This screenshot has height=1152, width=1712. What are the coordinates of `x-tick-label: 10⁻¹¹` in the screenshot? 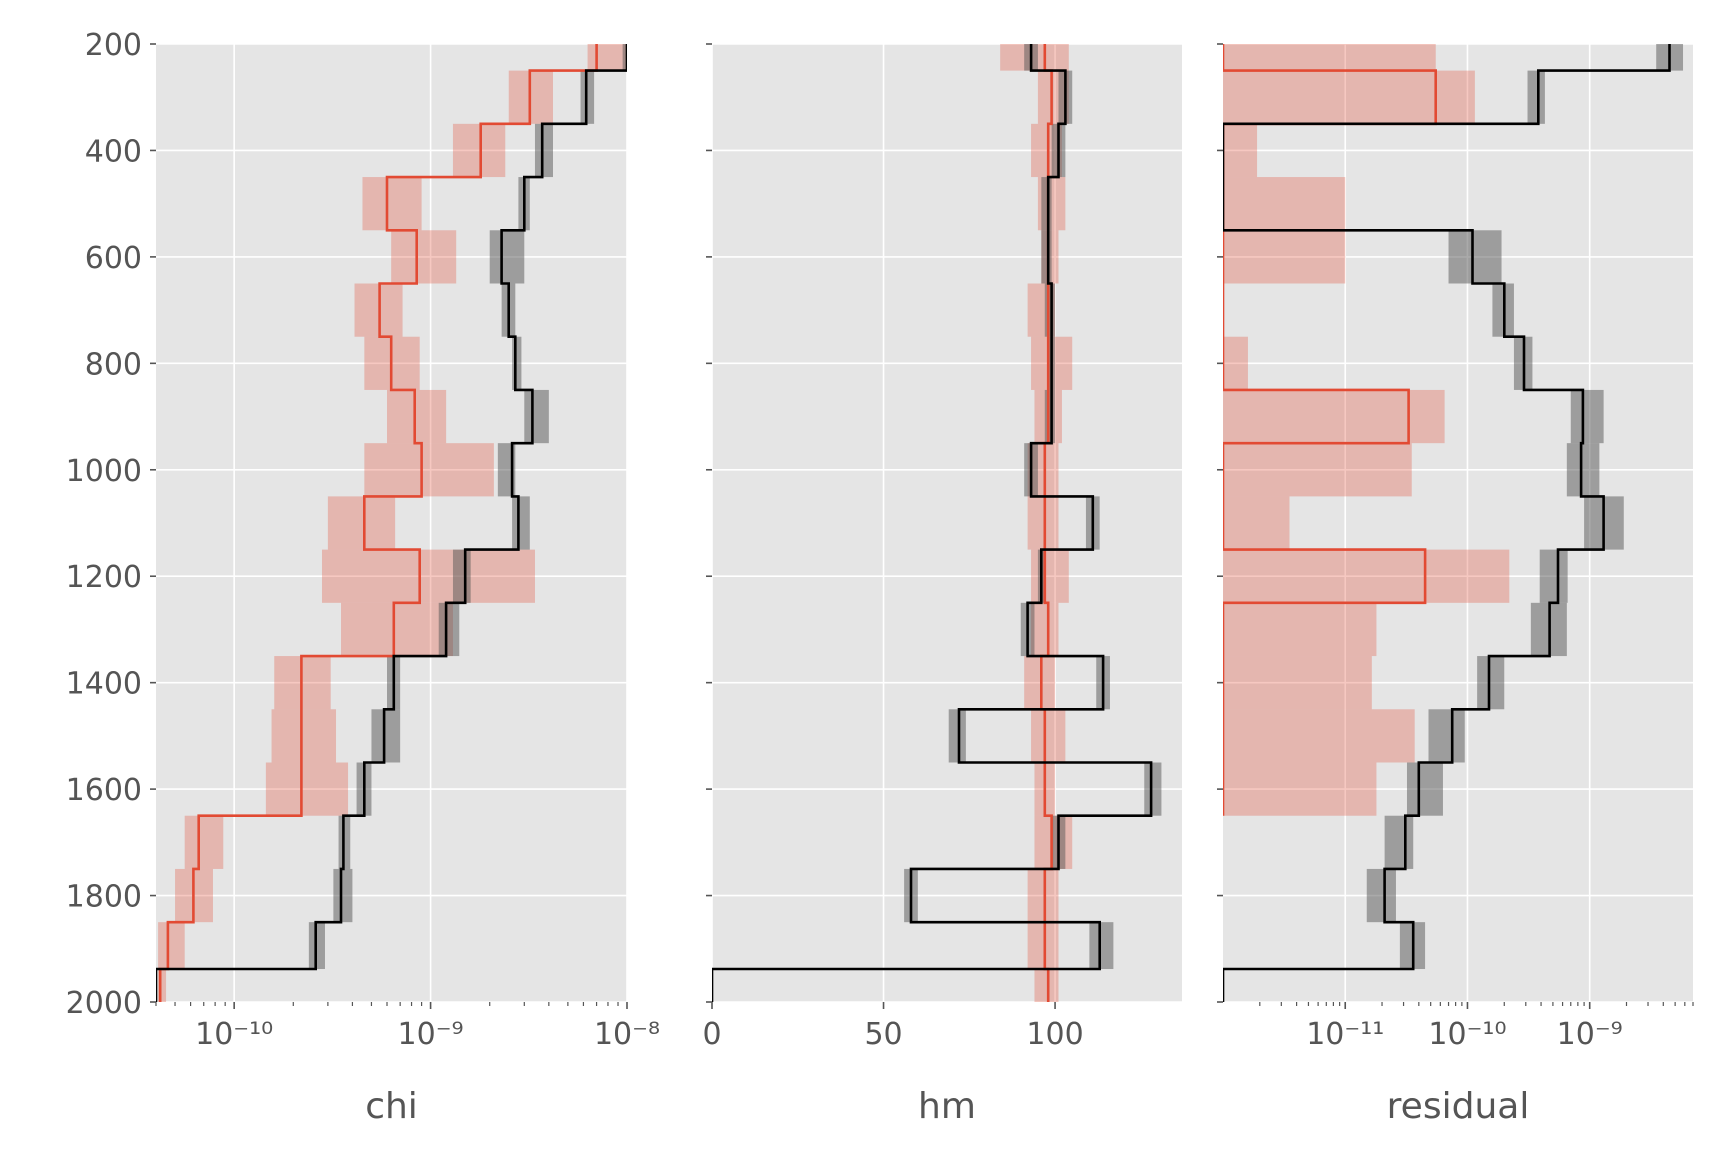 It's located at (1345, 1034).